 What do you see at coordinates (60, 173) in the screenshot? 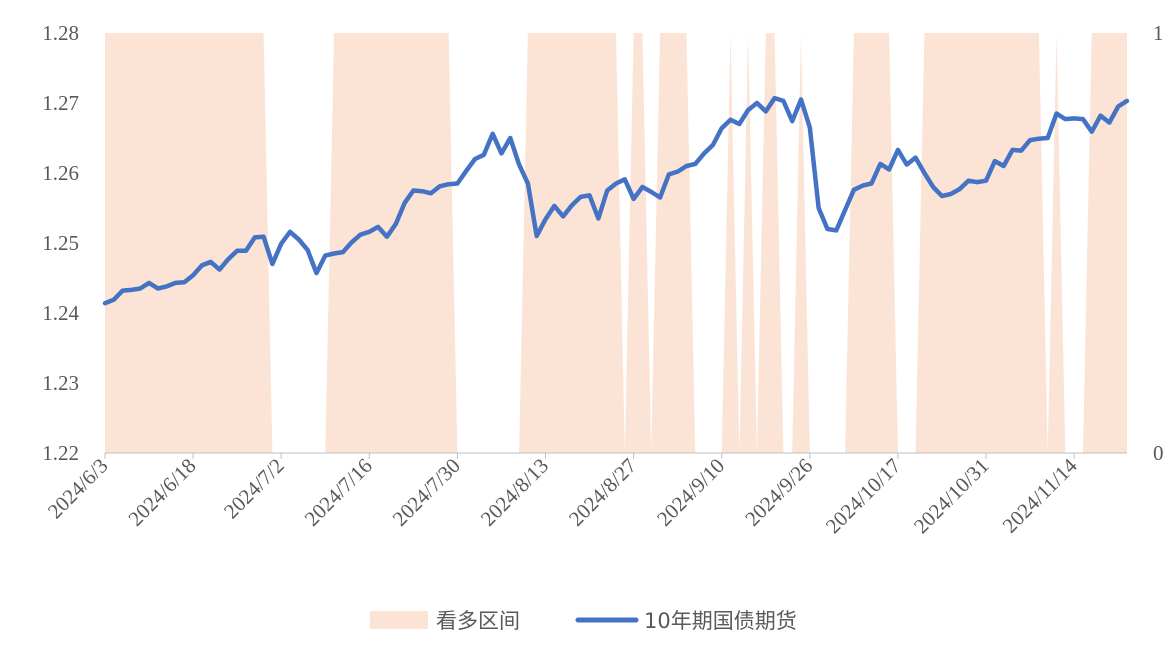
I see `y-tick-label: 1.26` at bounding box center [60, 173].